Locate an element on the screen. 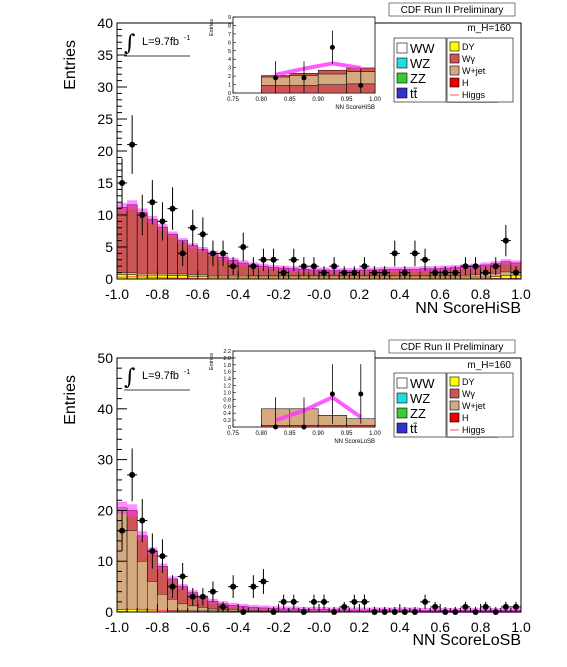 The image size is (567, 667). legend-swatch-W+jet is located at coordinates (454, 70).